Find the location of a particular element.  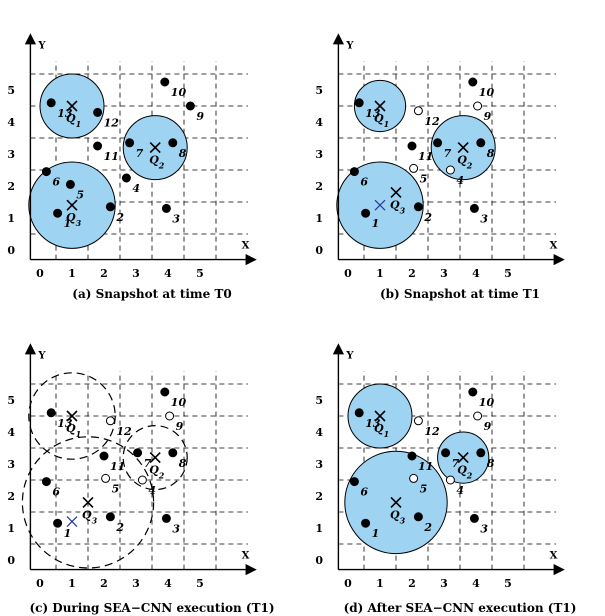

object-8-label: 8 is located at coordinates (491, 463).